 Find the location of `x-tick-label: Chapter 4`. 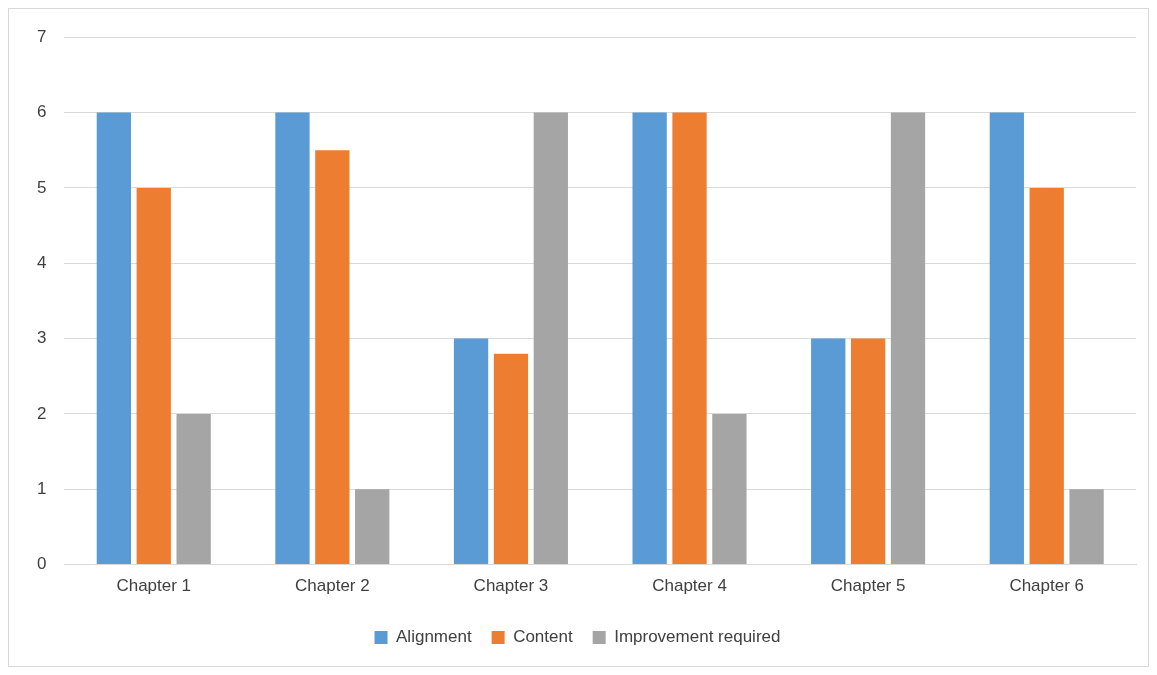

x-tick-label: Chapter 4 is located at coordinates (689, 586).